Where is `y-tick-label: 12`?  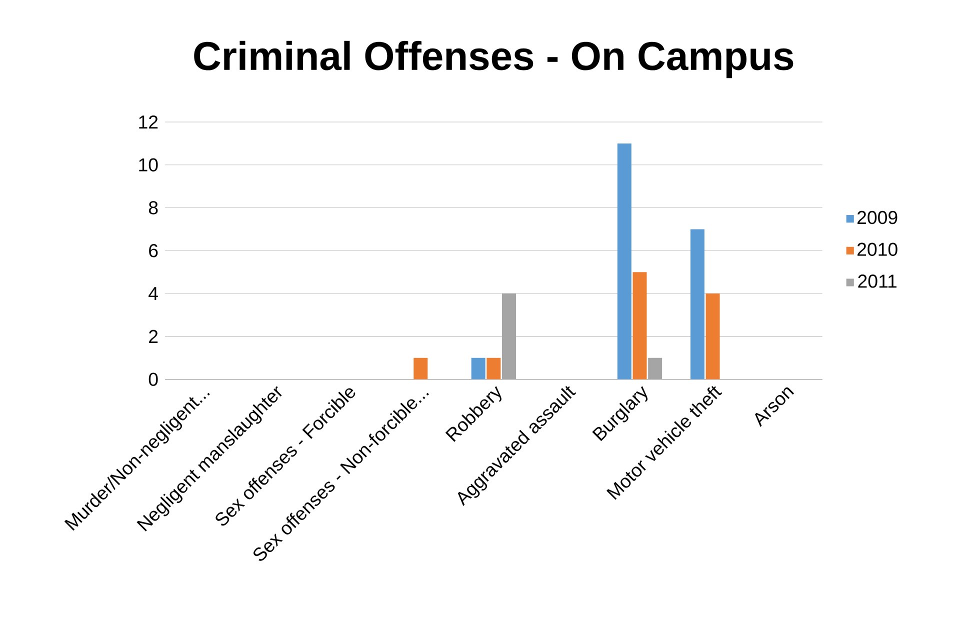 y-tick-label: 12 is located at coordinates (148, 122).